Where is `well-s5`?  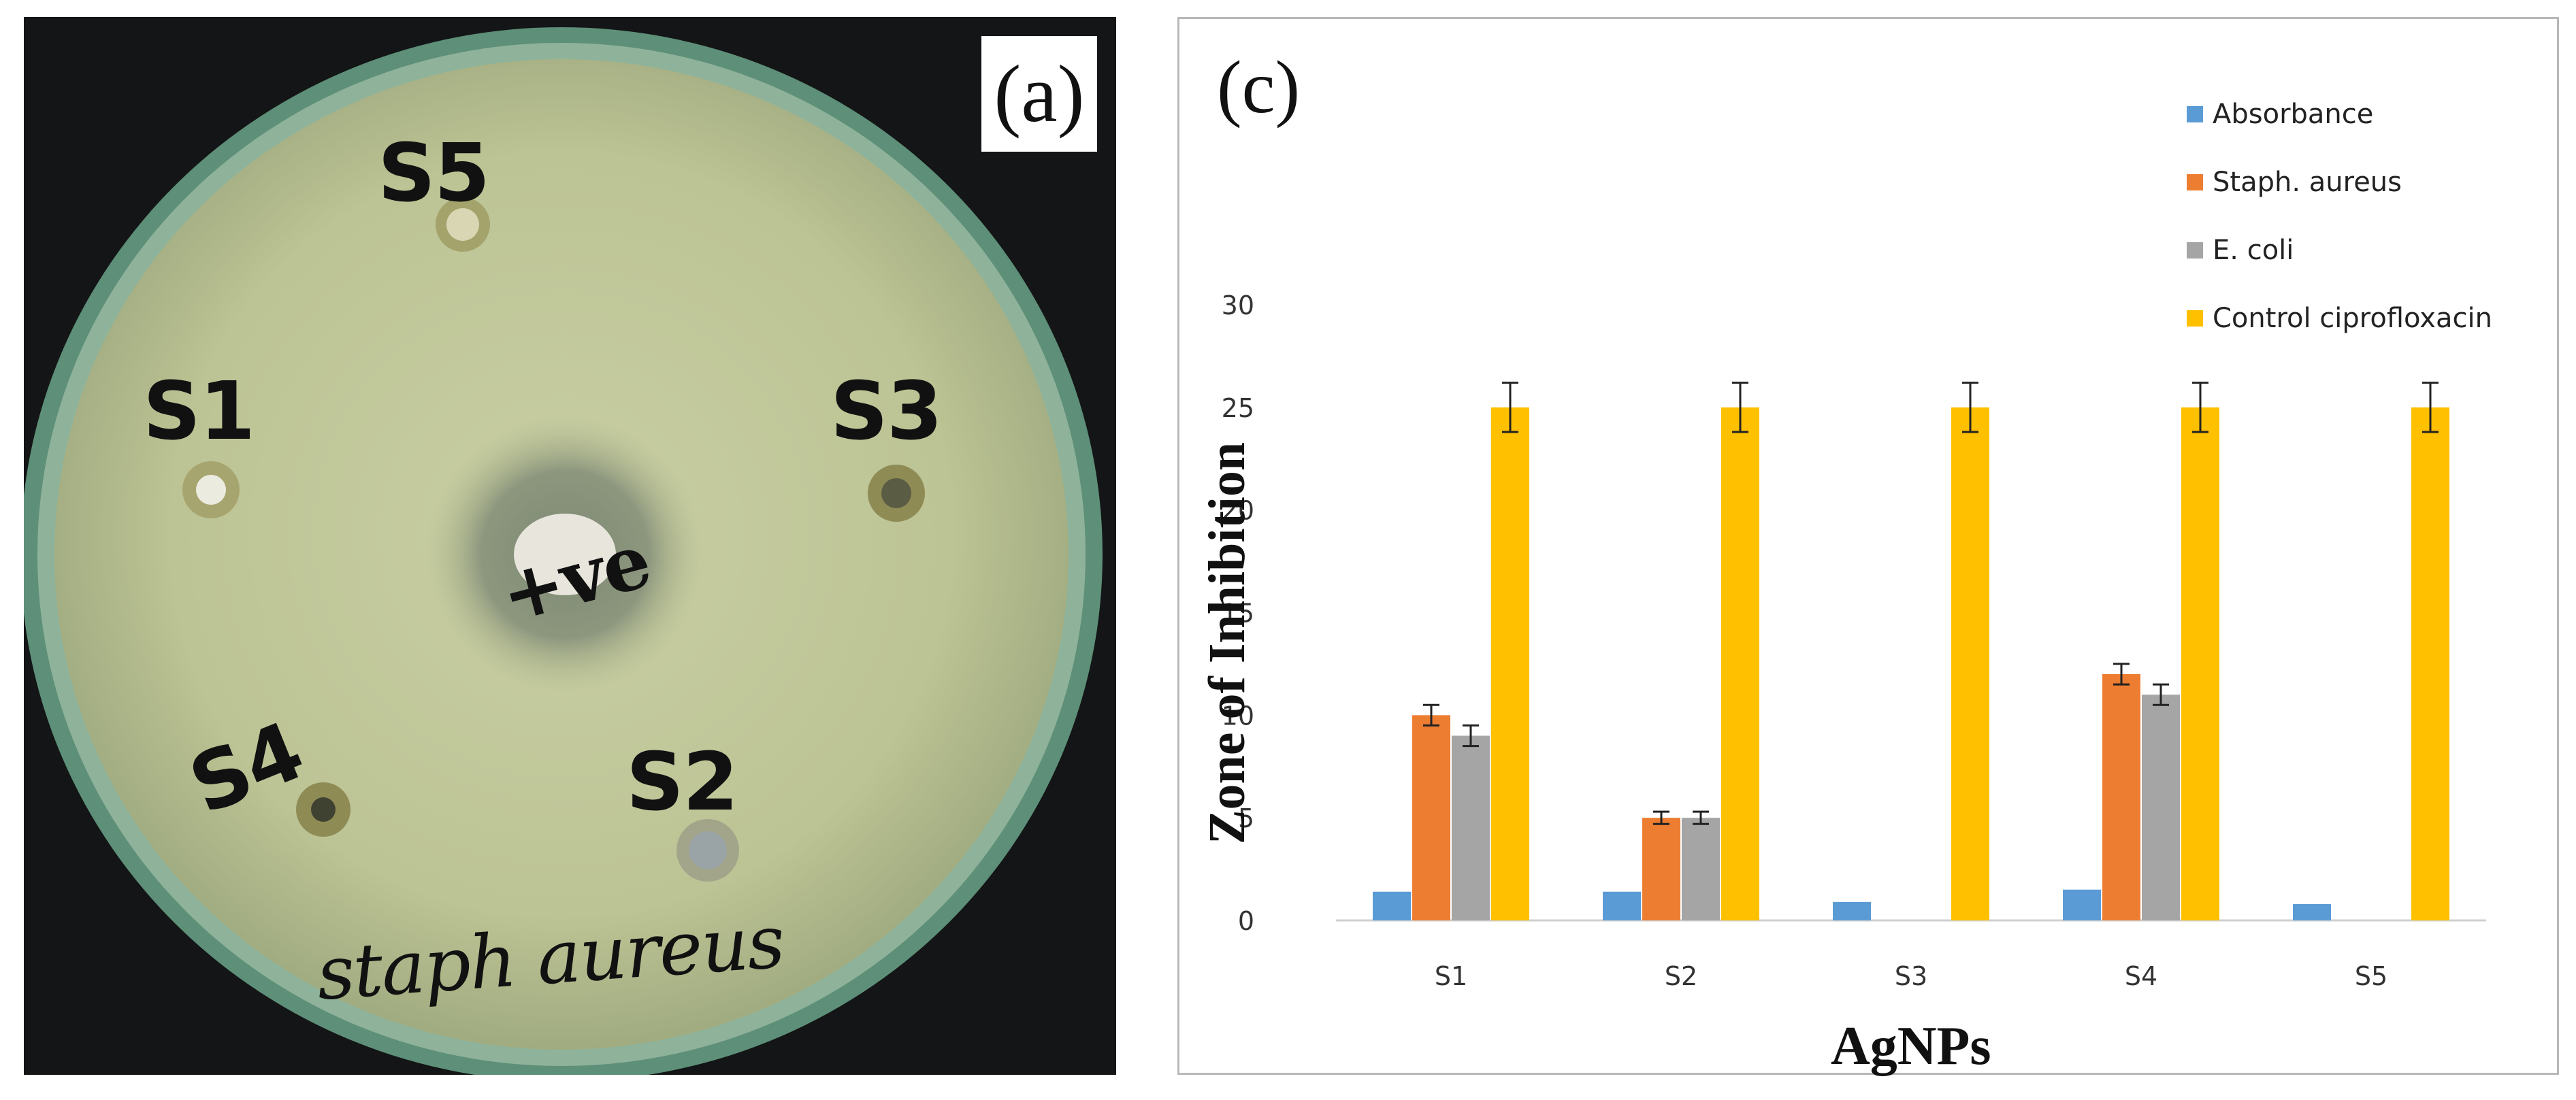
well-s5 is located at coordinates (463, 224).